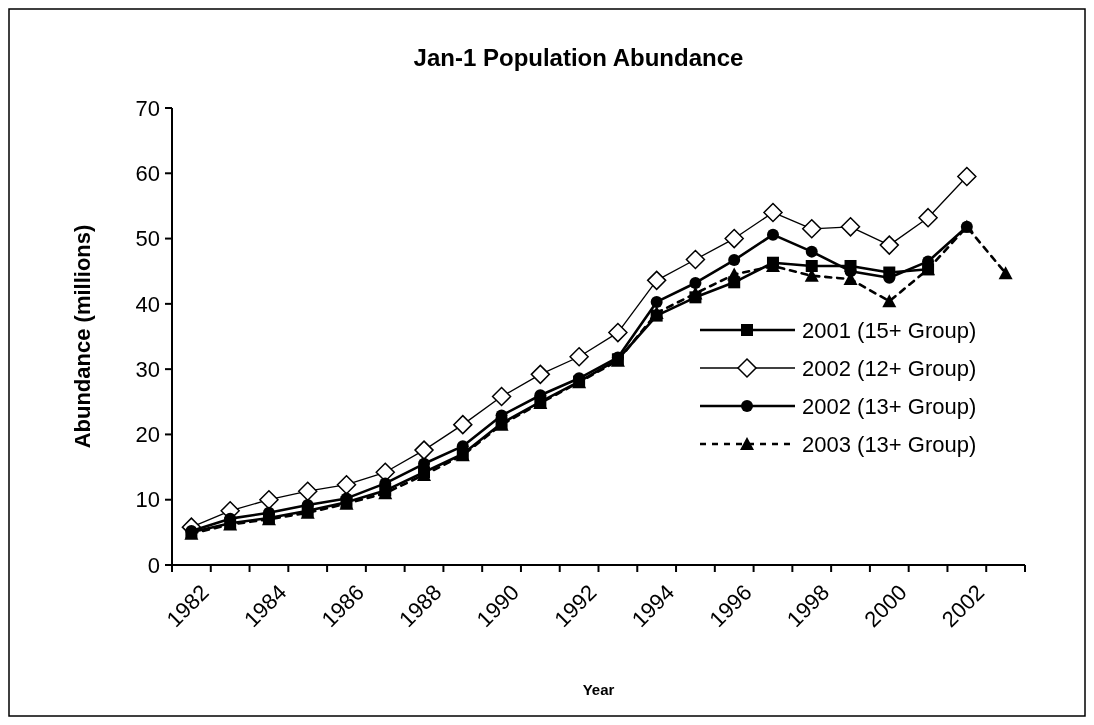  Describe the element at coordinates (889, 444) in the screenshot. I see `legend-label: 2003 (13+ Group)` at that location.